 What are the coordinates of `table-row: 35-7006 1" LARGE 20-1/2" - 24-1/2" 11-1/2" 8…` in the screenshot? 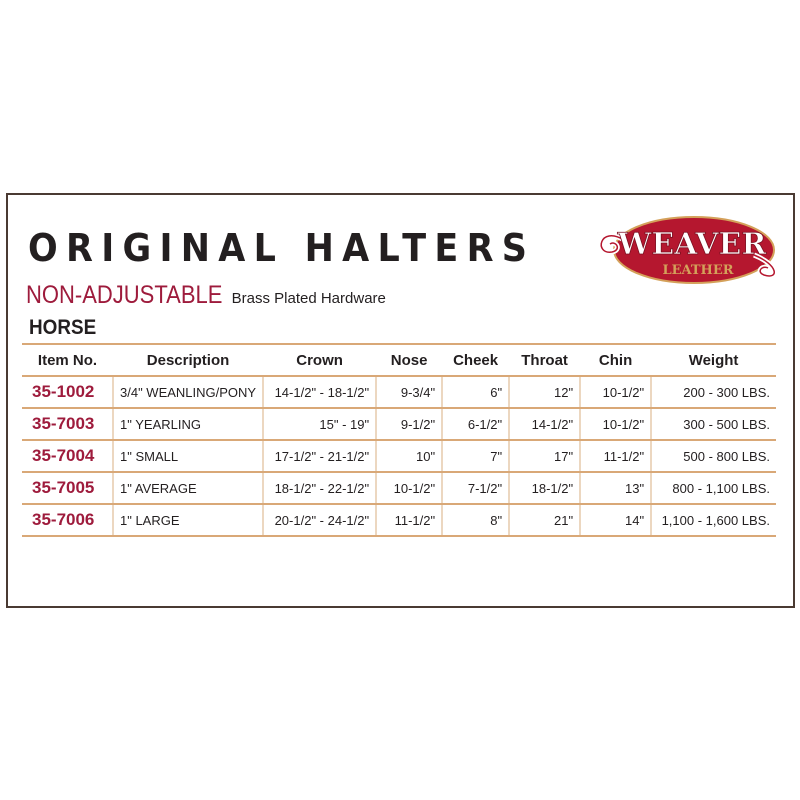 It's located at (399, 520).